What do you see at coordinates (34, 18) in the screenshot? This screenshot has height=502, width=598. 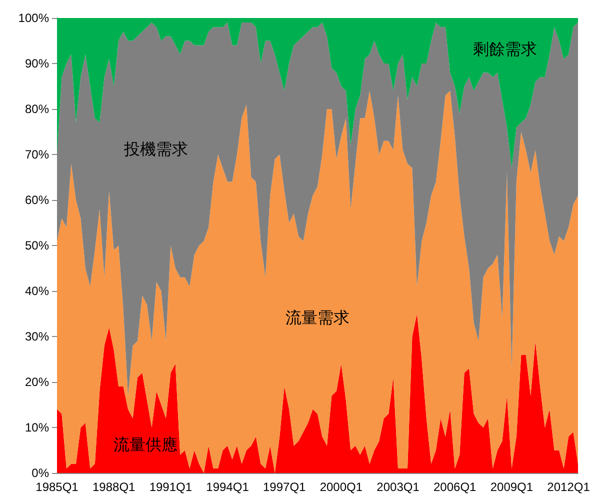 I see `y-tick-label: 100%` at bounding box center [34, 18].